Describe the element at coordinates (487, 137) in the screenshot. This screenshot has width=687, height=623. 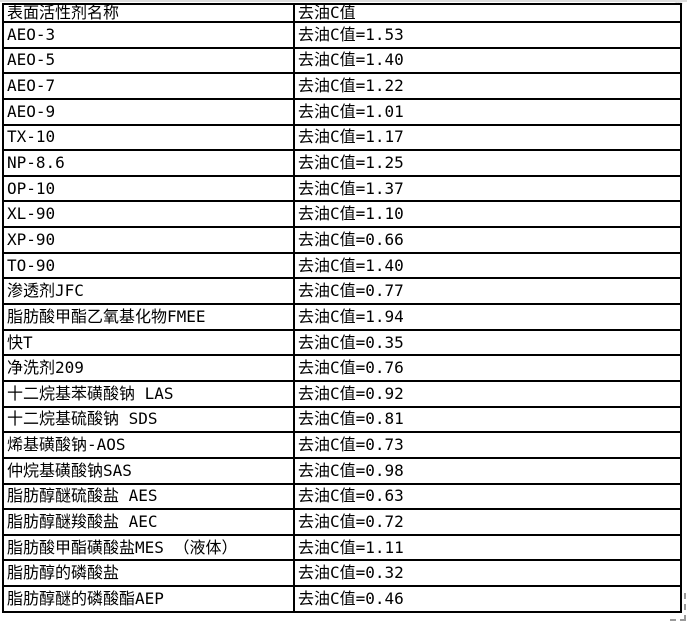
I see `c-value-cell: 去油C值=1.17` at that location.